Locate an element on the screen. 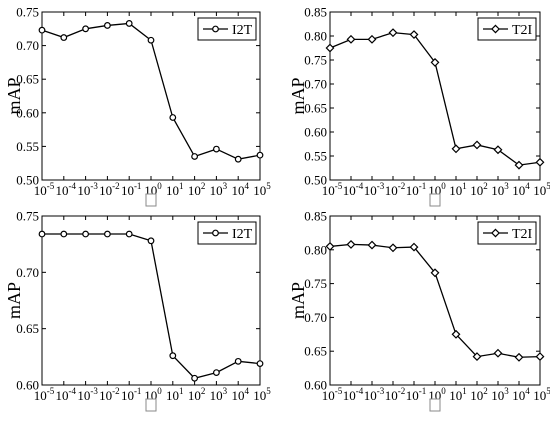 This screenshot has height=427, width=550. y-tick-label: 0.85 is located at coordinates (315, 12).